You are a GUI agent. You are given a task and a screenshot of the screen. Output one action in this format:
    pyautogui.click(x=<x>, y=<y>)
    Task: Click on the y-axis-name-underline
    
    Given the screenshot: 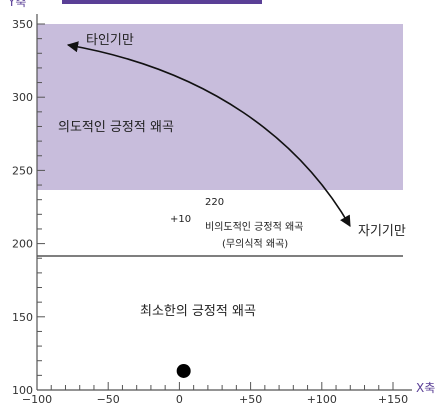 What is the action you would take?
    pyautogui.click(x=162, y=2)
    